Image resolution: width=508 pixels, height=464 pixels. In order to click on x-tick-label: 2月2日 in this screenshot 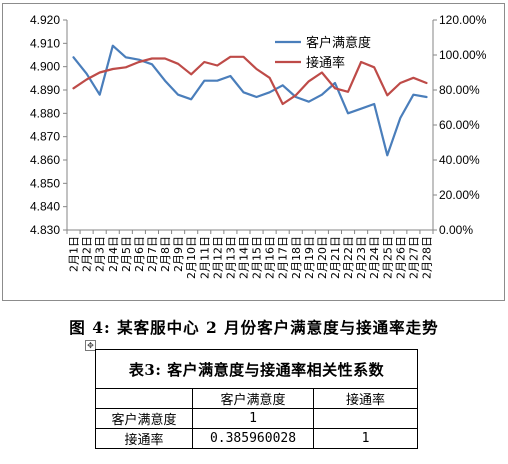, I will do `click(87, 254)`.